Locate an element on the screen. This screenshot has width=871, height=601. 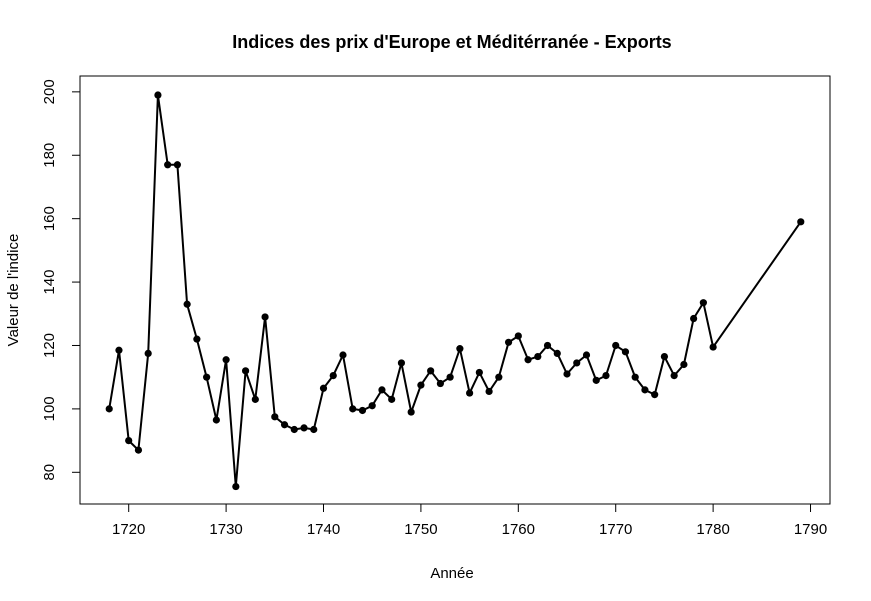
x-axis: 1720 1730 1740 1750 1760 1770 1780 1790 is located at coordinates (469, 520).